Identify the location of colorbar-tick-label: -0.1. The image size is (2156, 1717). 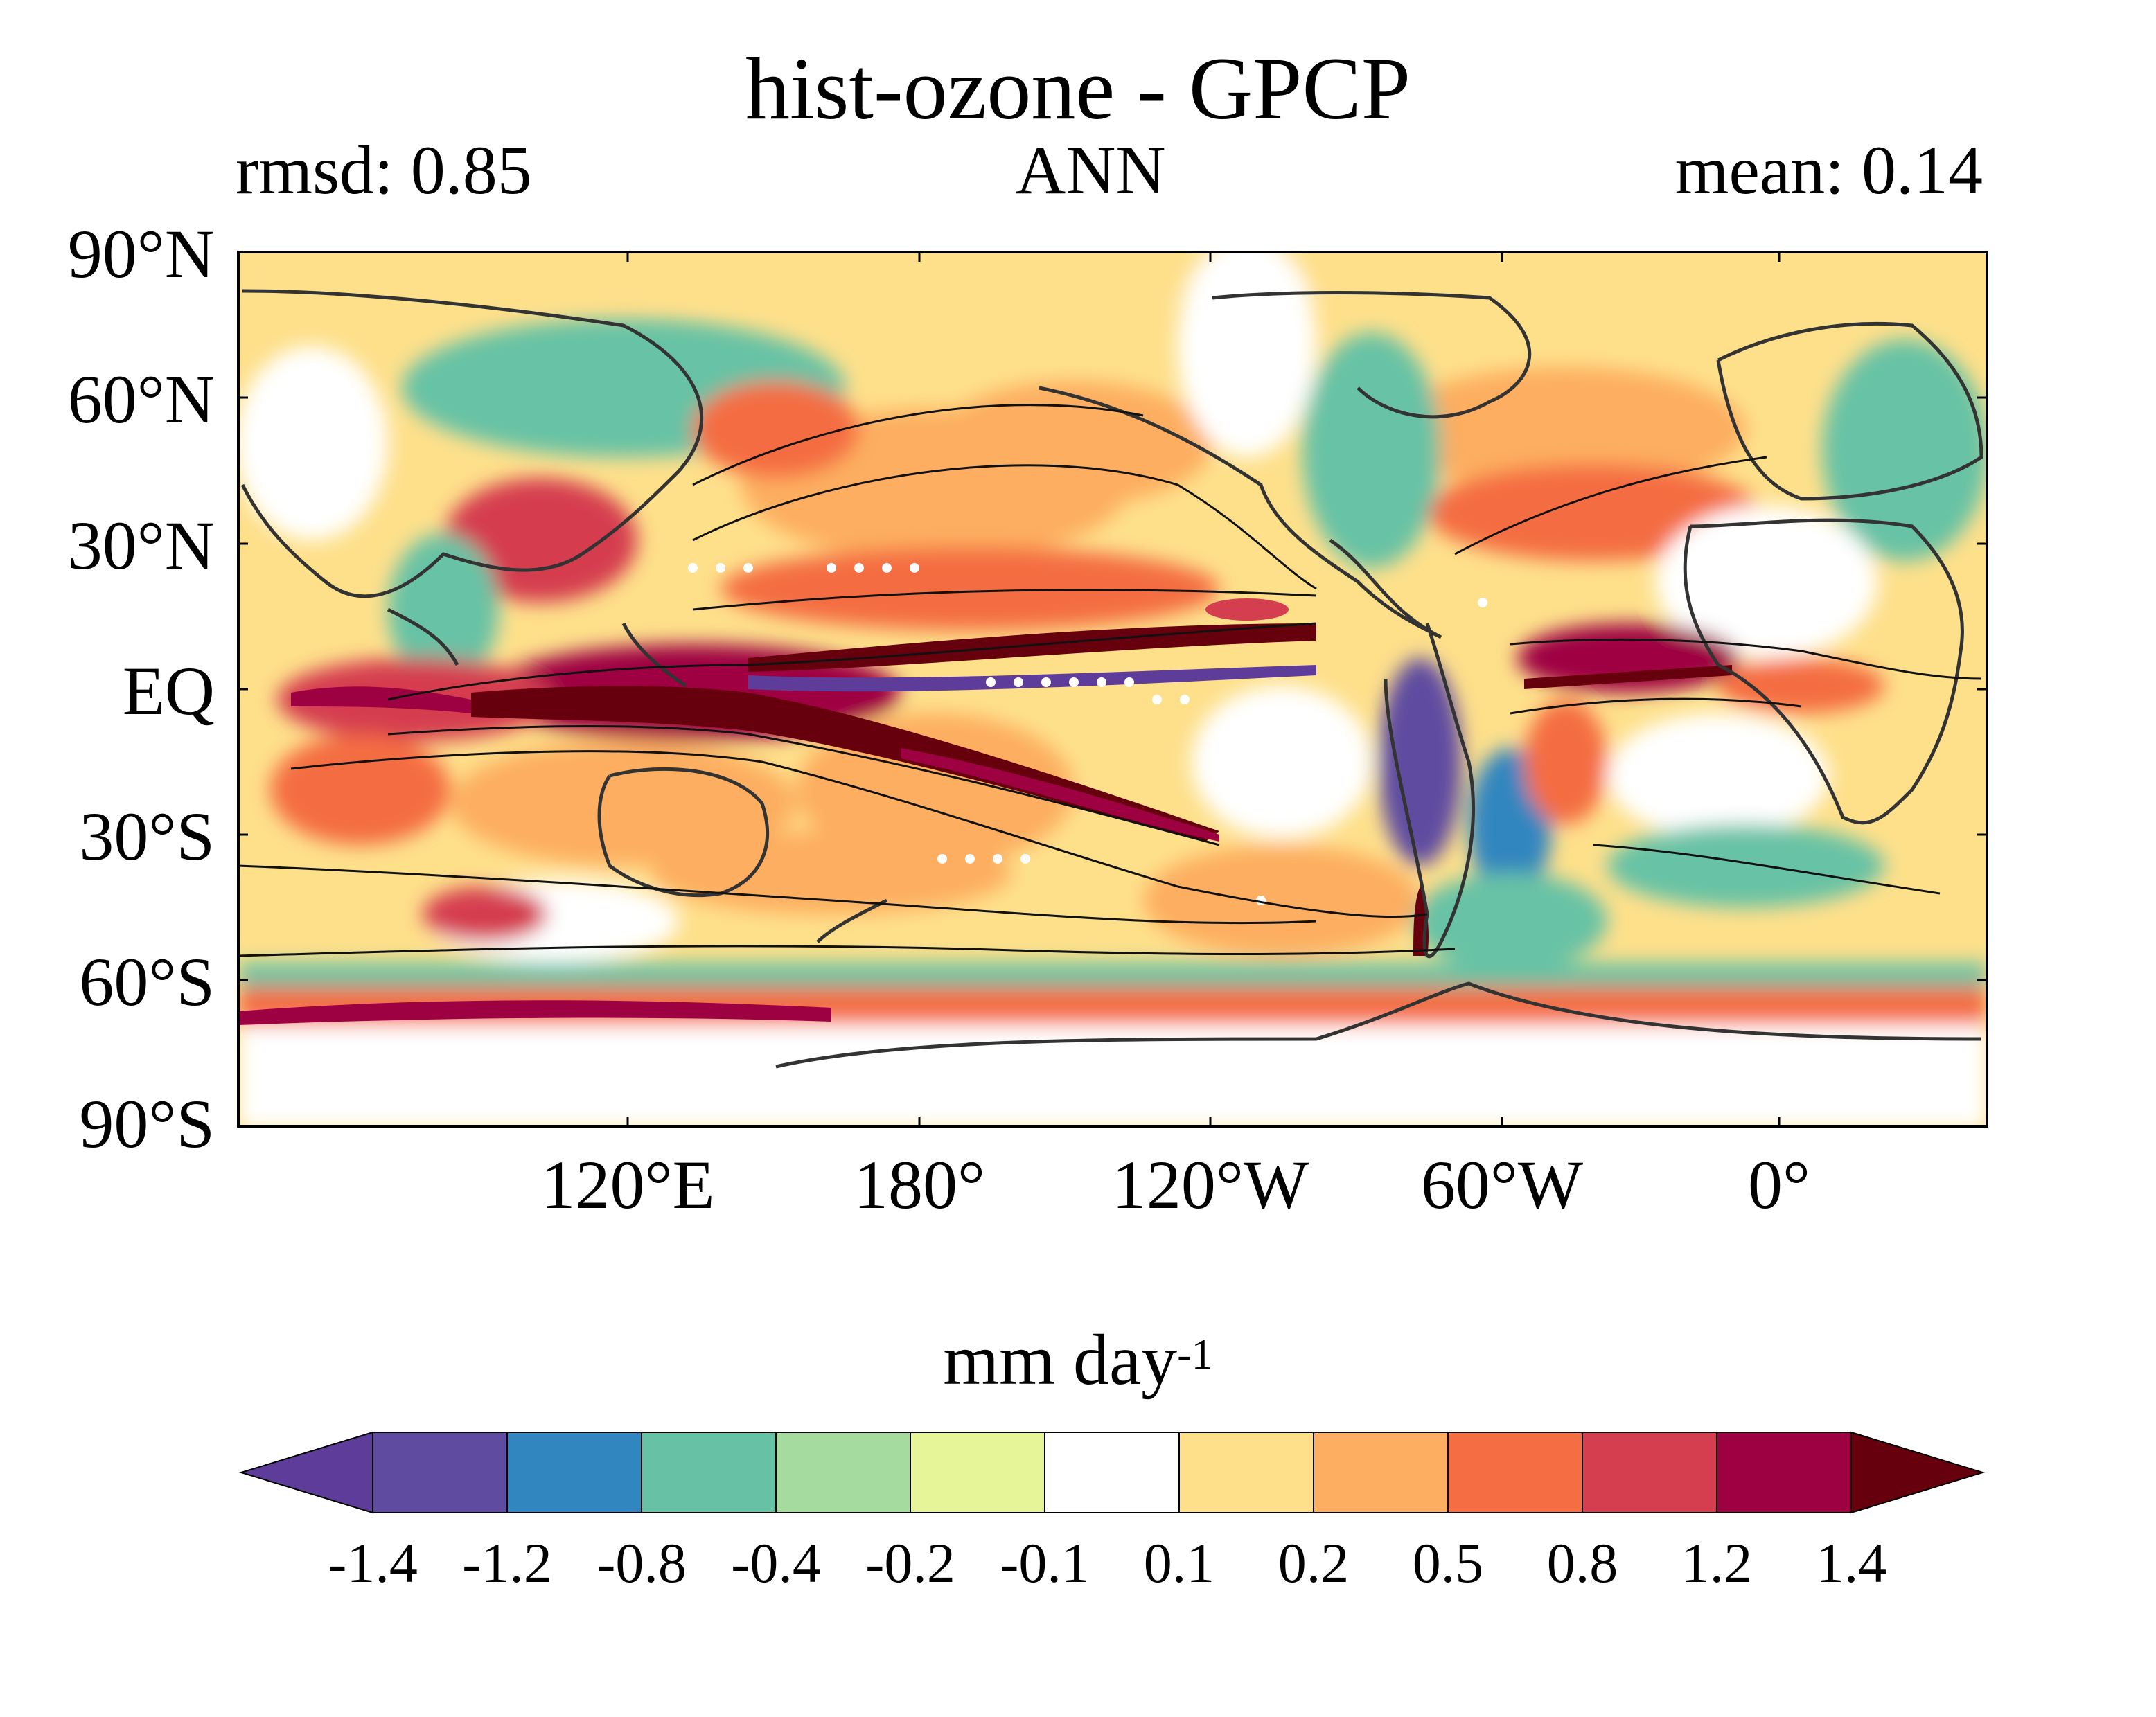
(1045, 1563).